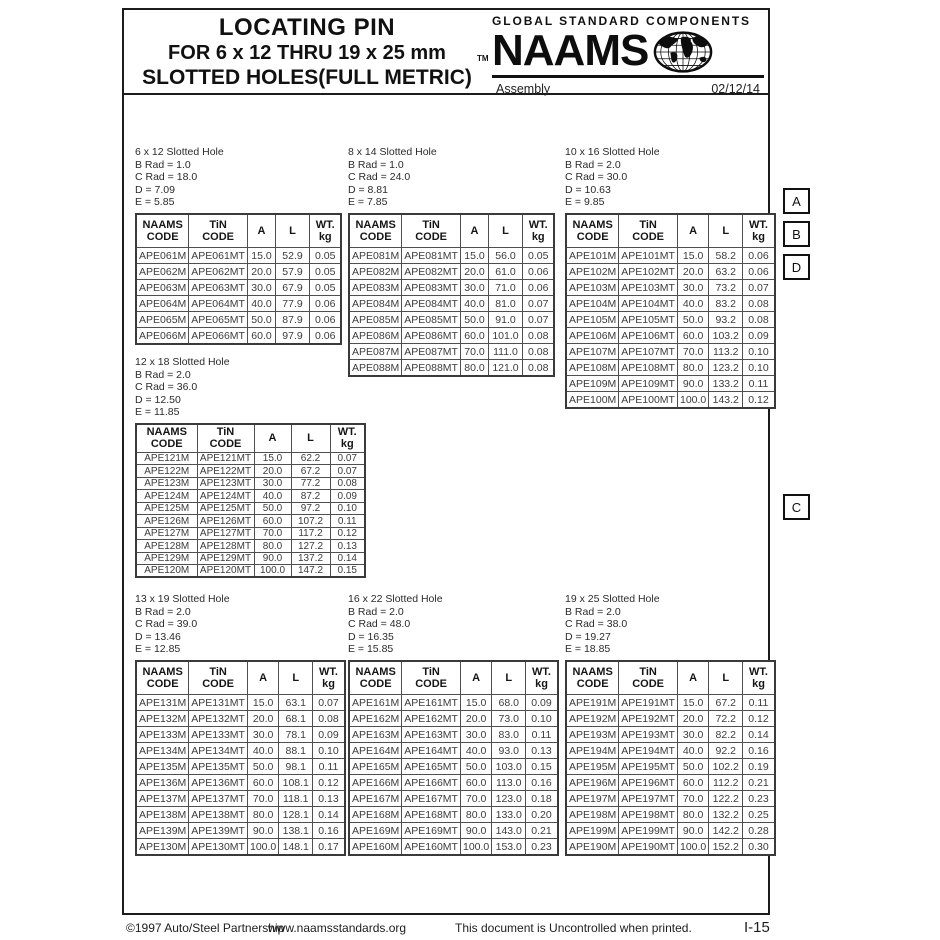 Image resolution: width=940 pixels, height=940 pixels. I want to click on table-cell: APE061M, so click(162, 256).